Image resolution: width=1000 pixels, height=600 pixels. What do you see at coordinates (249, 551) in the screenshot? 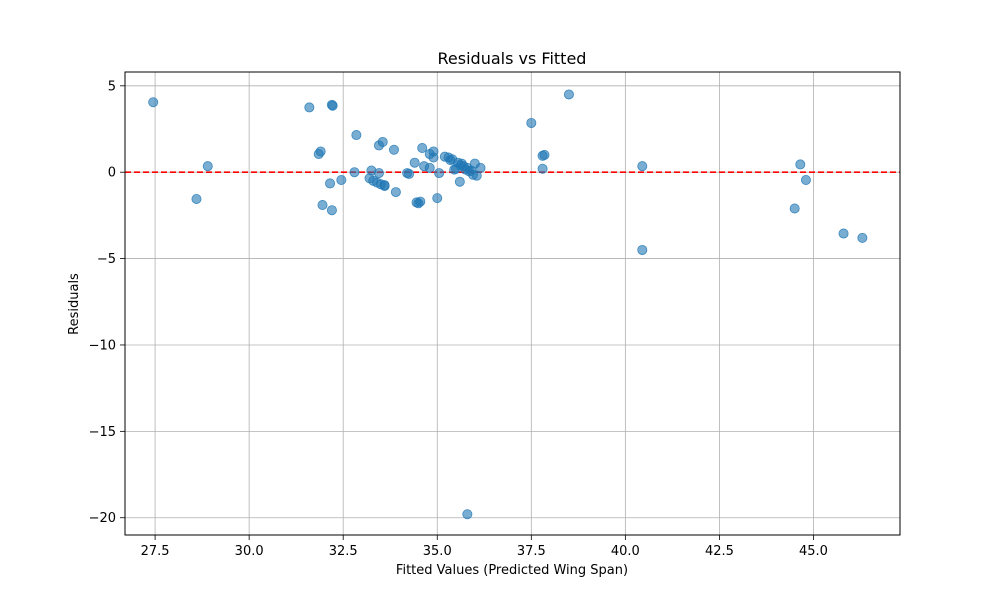
I see `x-tick-label: 30.0` at bounding box center [249, 551].